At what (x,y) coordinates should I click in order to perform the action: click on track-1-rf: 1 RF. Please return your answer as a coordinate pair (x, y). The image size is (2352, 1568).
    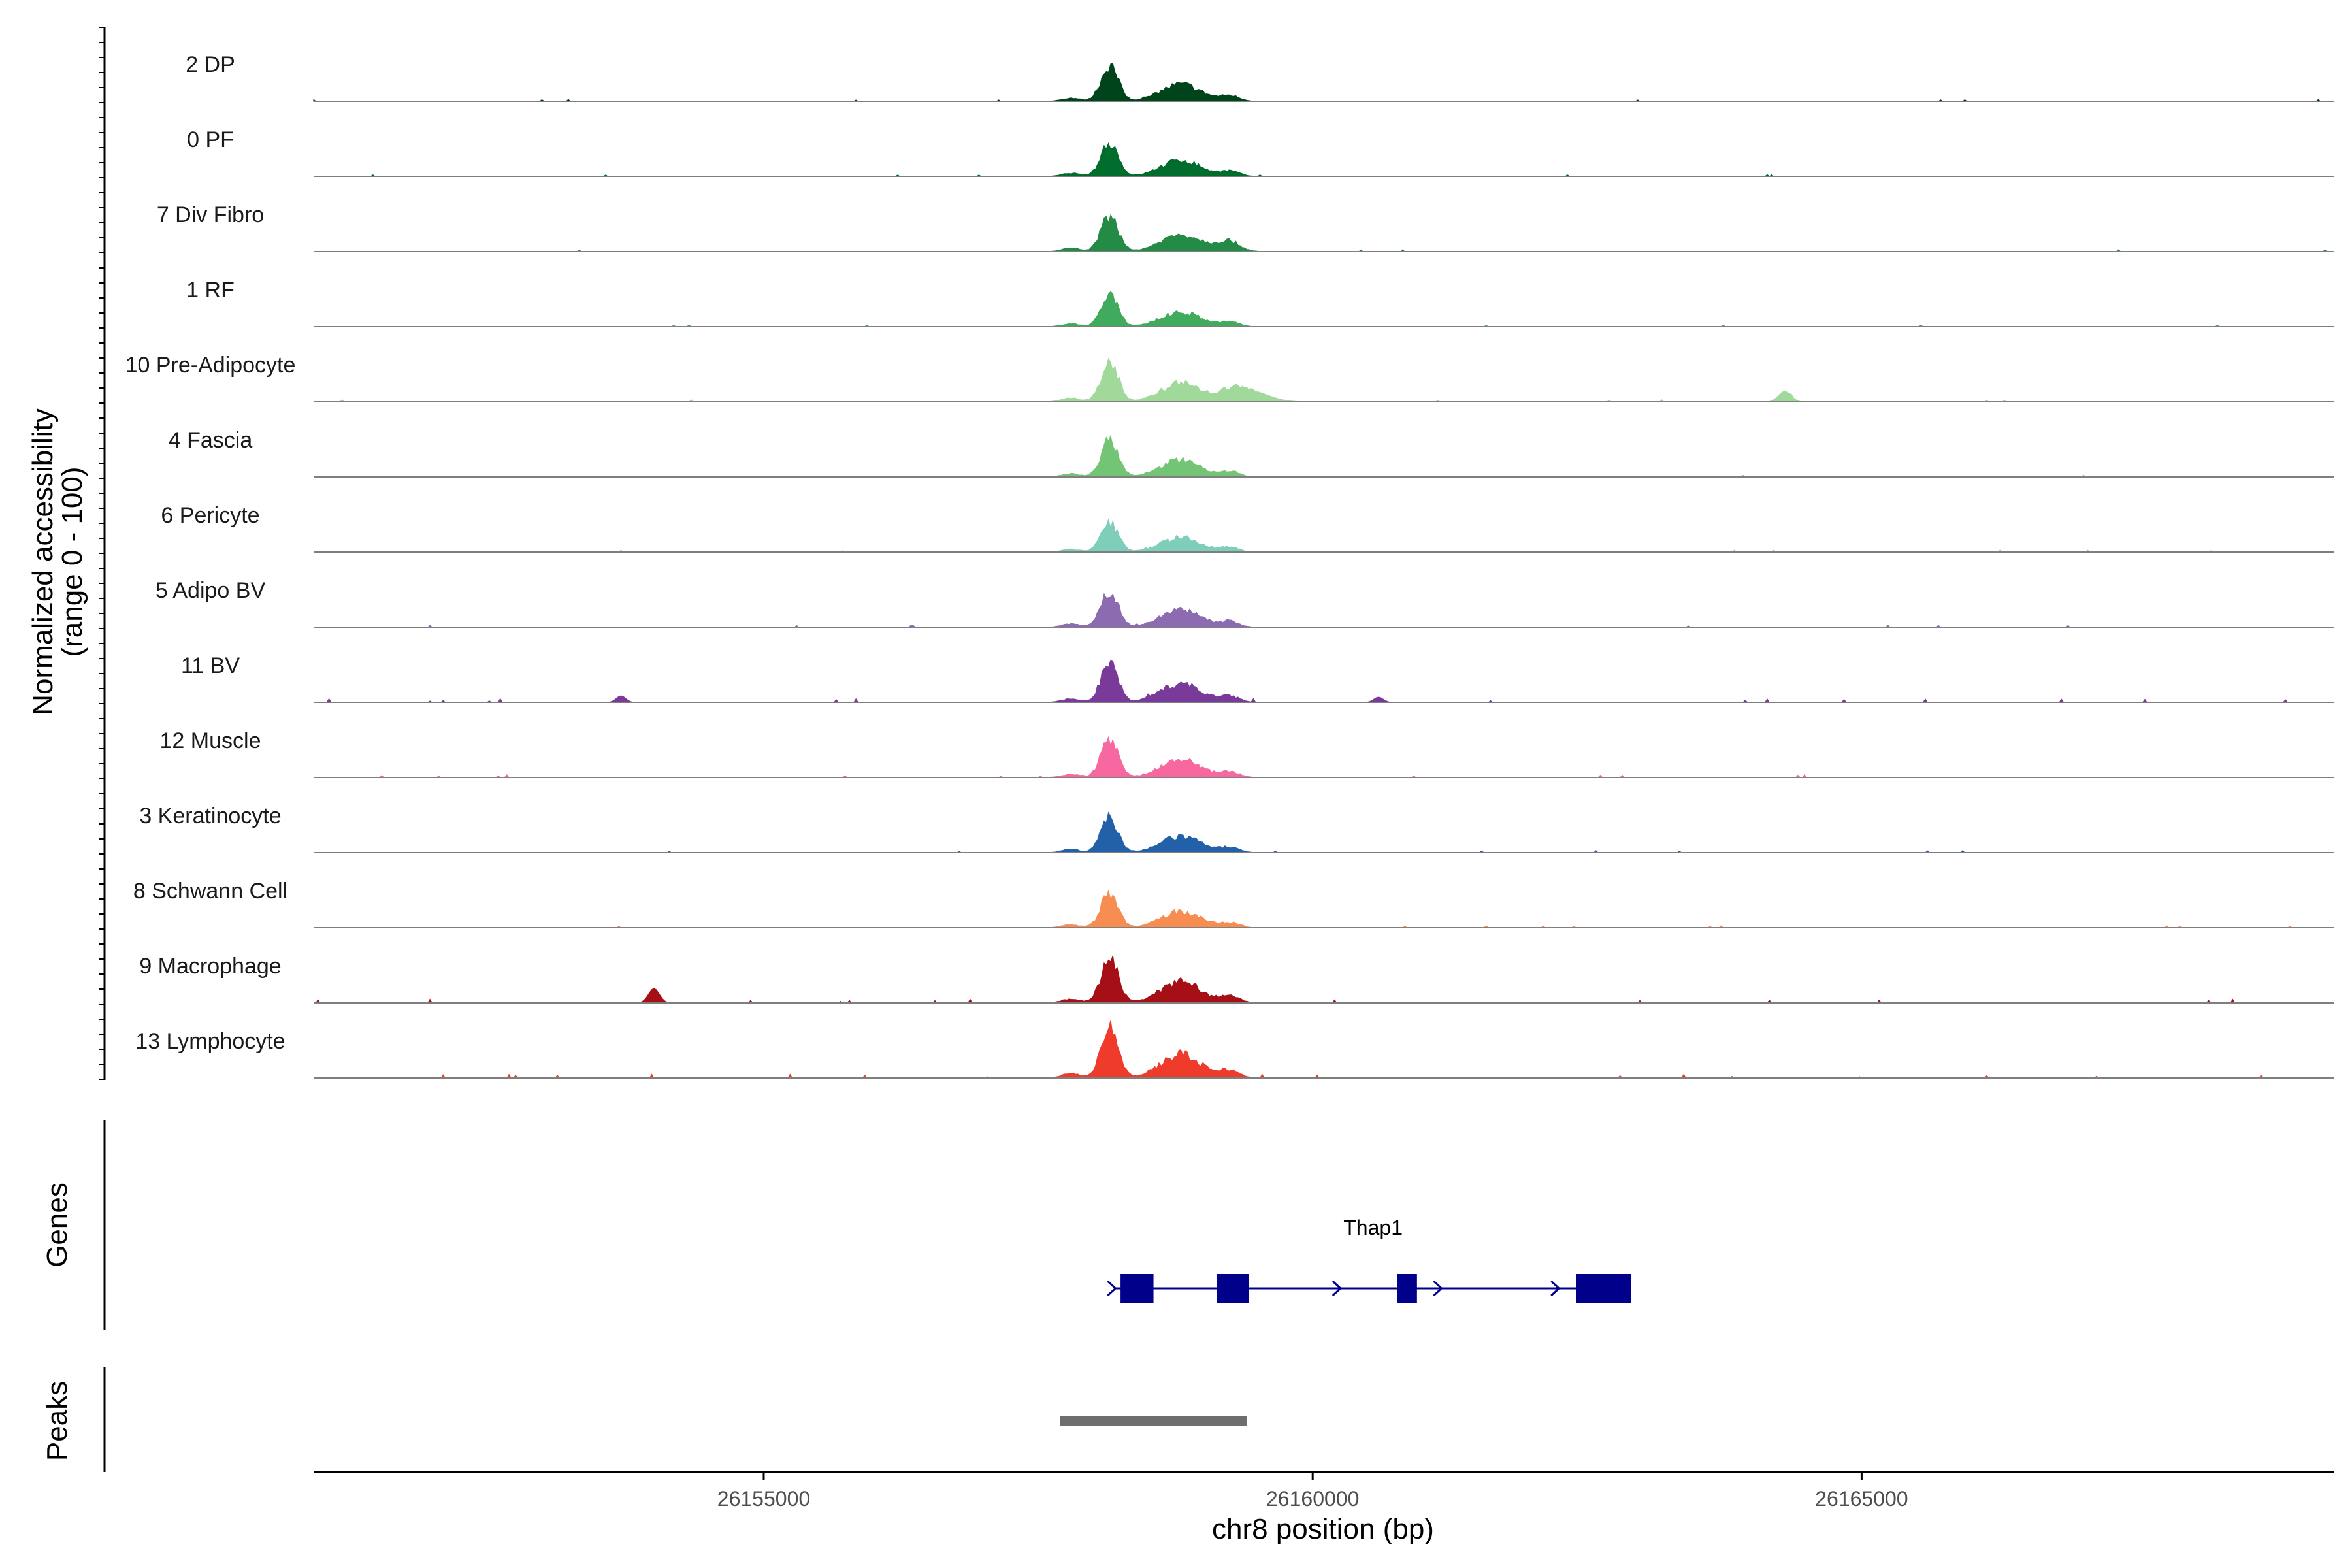
    Looking at the image, I should click on (1260, 302).